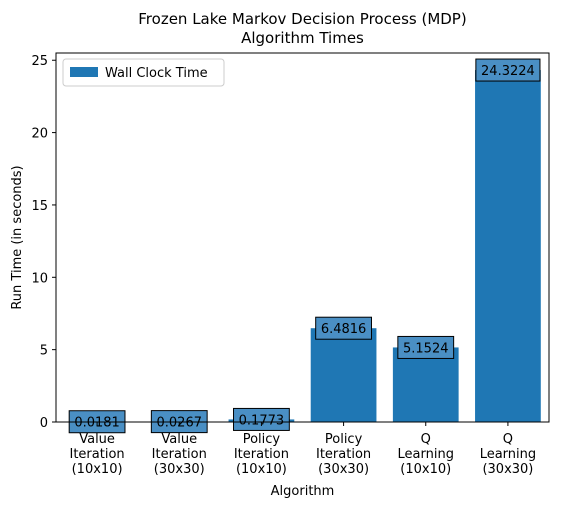 The width and height of the screenshot is (562, 508). Describe the element at coordinates (44, 351) in the screenshot. I see `y-tick-label: 5` at that location.